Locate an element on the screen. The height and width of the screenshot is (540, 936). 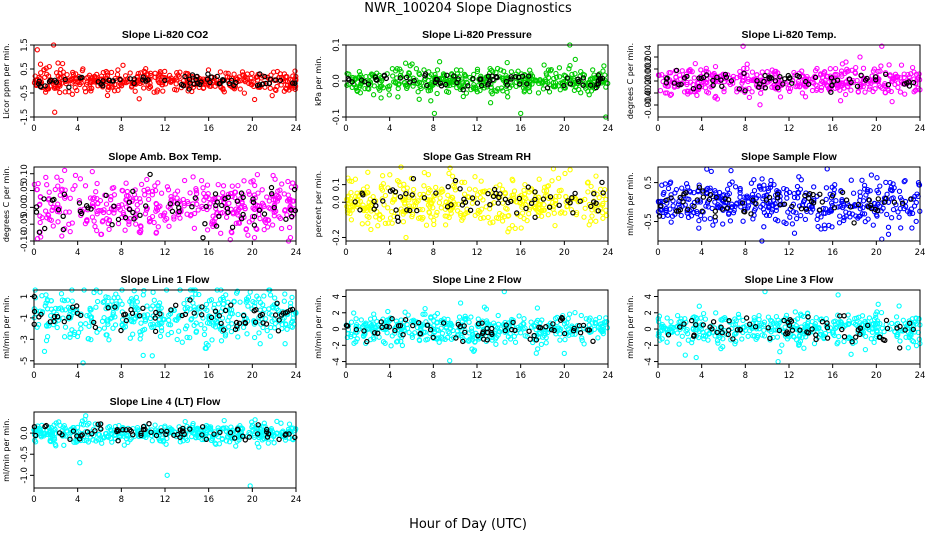
y-axis-label: percent per min. is located at coordinates (318, 204).